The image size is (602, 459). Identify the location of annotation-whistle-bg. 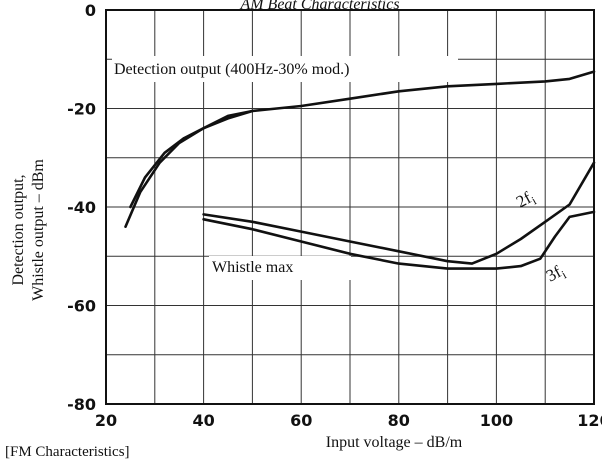
(280, 268).